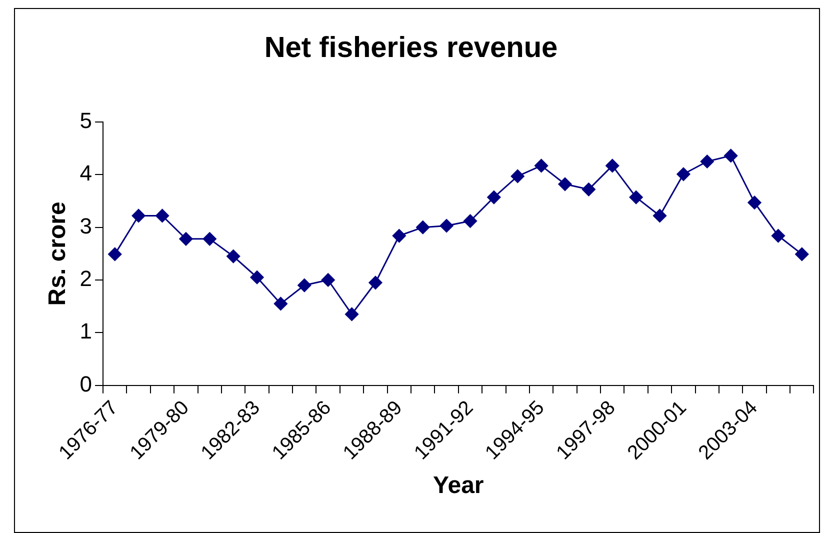 The height and width of the screenshot is (533, 822). I want to click on y-tick-label: 5, so click(86, 121).